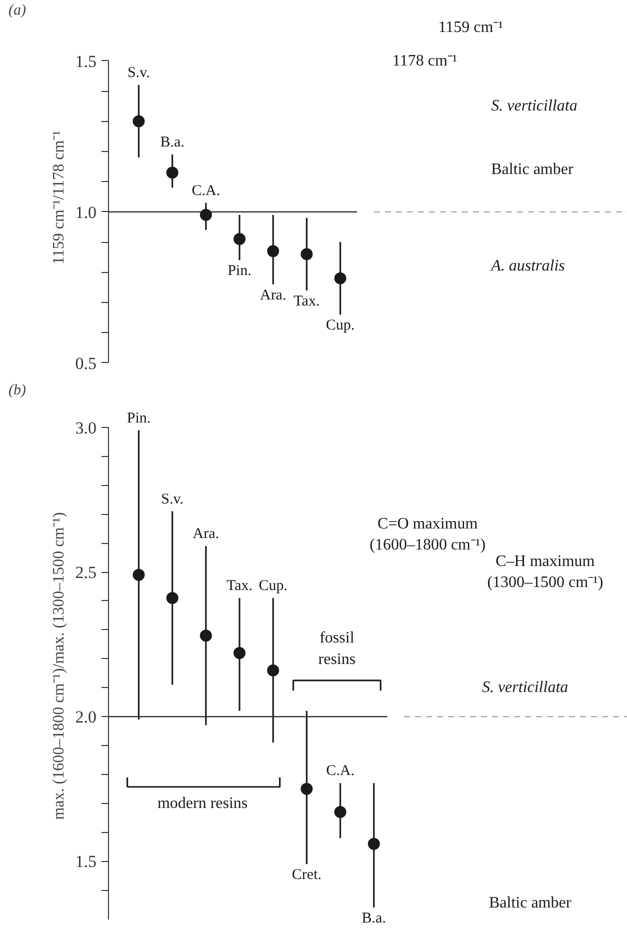  Describe the element at coordinates (527, 266) in the screenshot. I see `text: A. australis` at that location.